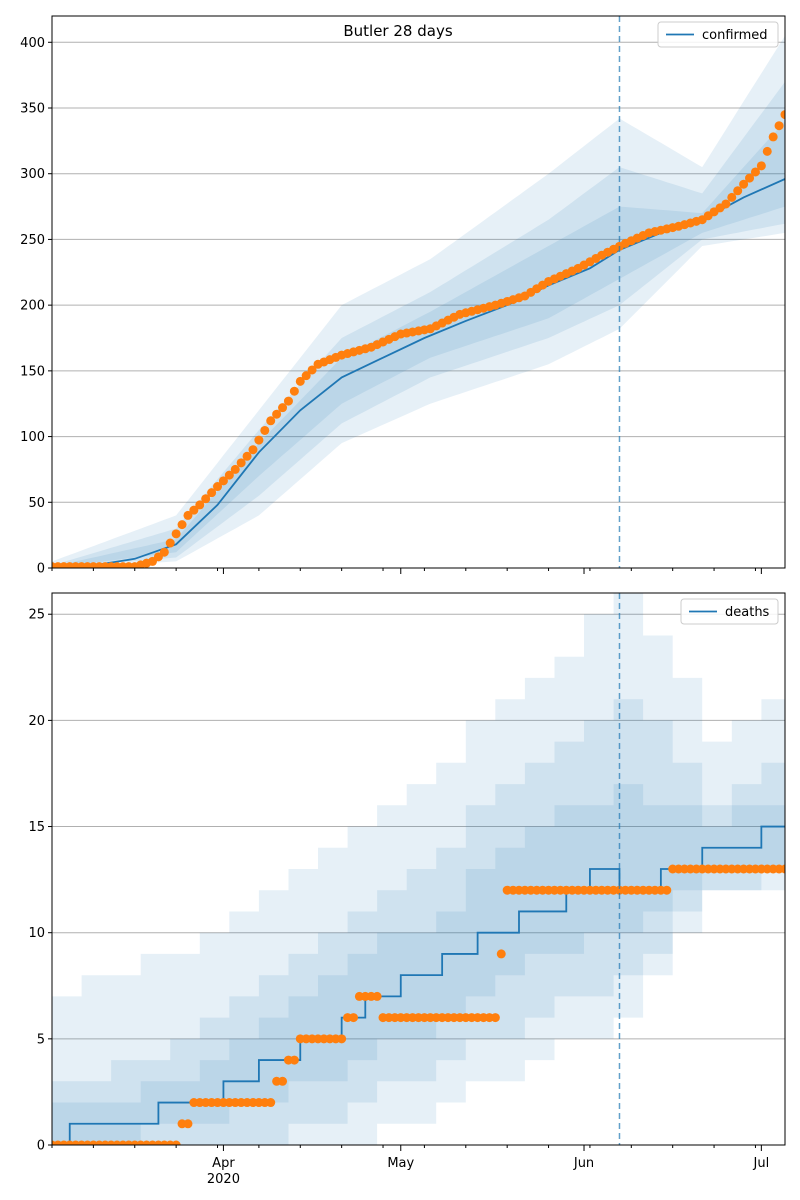  Describe the element at coordinates (32, 371) in the screenshot. I see `y-tick-label: 150` at that location.